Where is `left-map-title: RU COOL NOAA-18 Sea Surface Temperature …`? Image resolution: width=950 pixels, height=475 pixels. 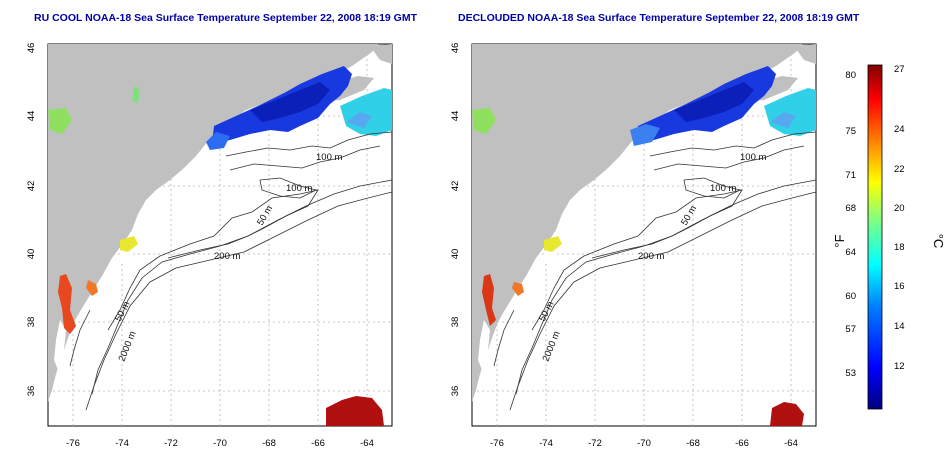 left-map-title: RU COOL NOAA-18 Sea Surface Temperature … is located at coordinates (226, 18).